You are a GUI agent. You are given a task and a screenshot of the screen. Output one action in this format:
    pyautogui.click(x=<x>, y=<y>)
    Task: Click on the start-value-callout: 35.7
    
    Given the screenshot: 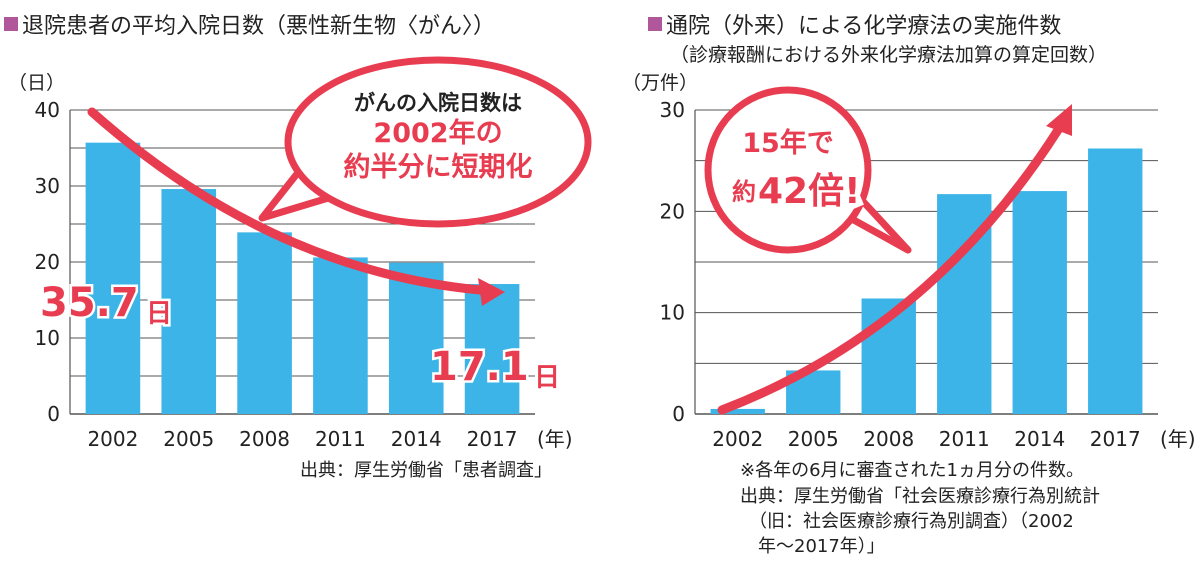 What is the action you would take?
    pyautogui.click(x=89, y=303)
    